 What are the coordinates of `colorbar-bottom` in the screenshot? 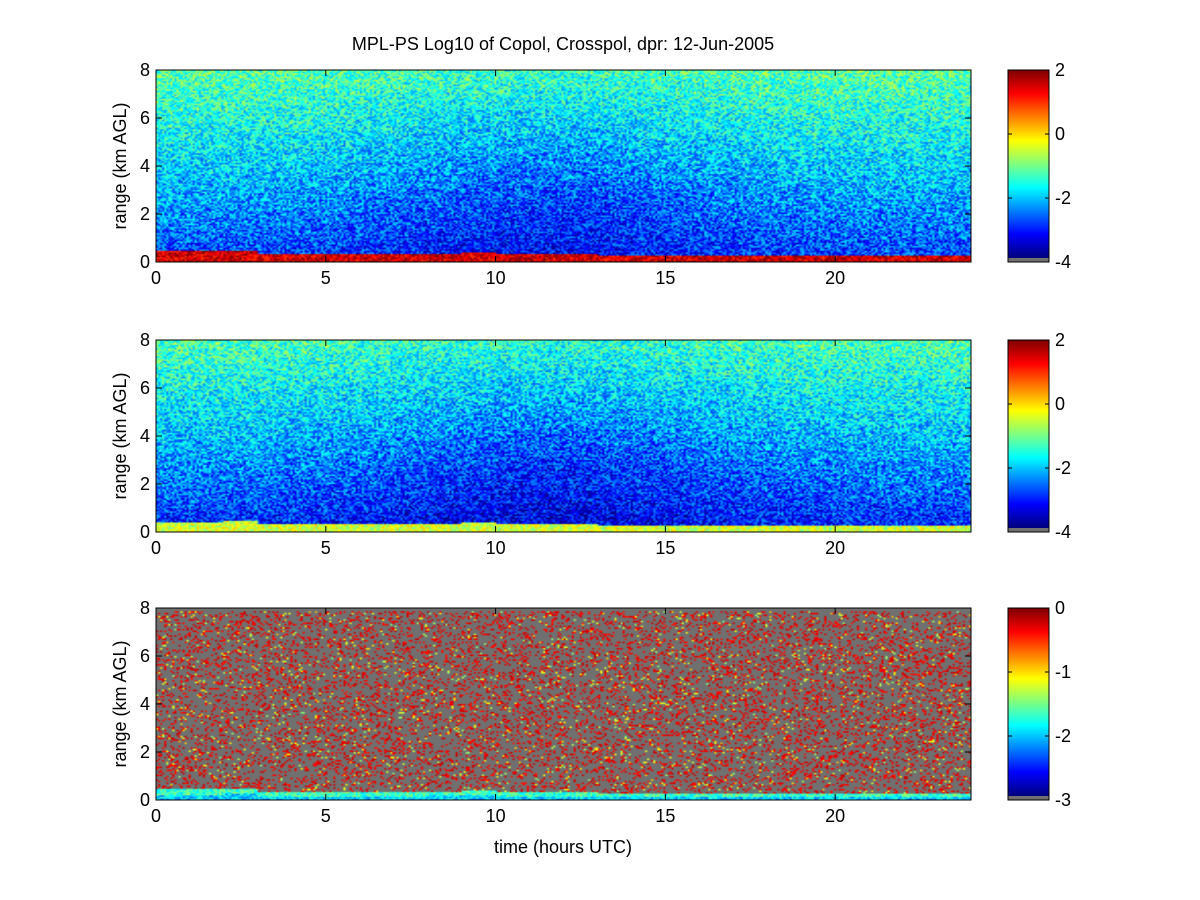 It's located at (1028, 702).